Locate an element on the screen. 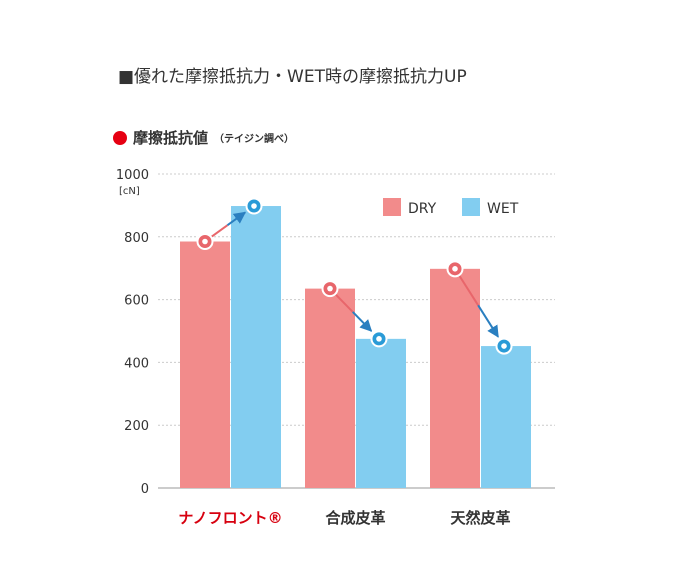 The width and height of the screenshot is (698, 580). legend-label: WET is located at coordinates (503, 209).